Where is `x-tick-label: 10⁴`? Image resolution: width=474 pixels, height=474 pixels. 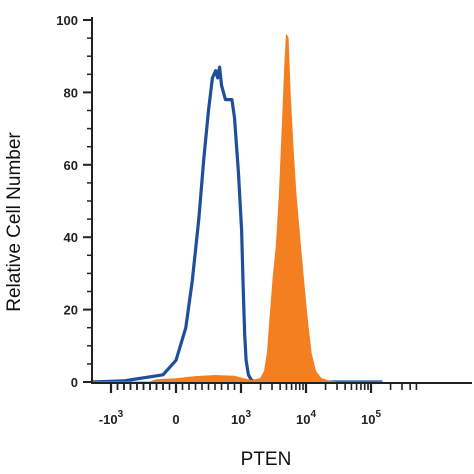 x-tick-label: 10⁴ is located at coordinates (306, 418).